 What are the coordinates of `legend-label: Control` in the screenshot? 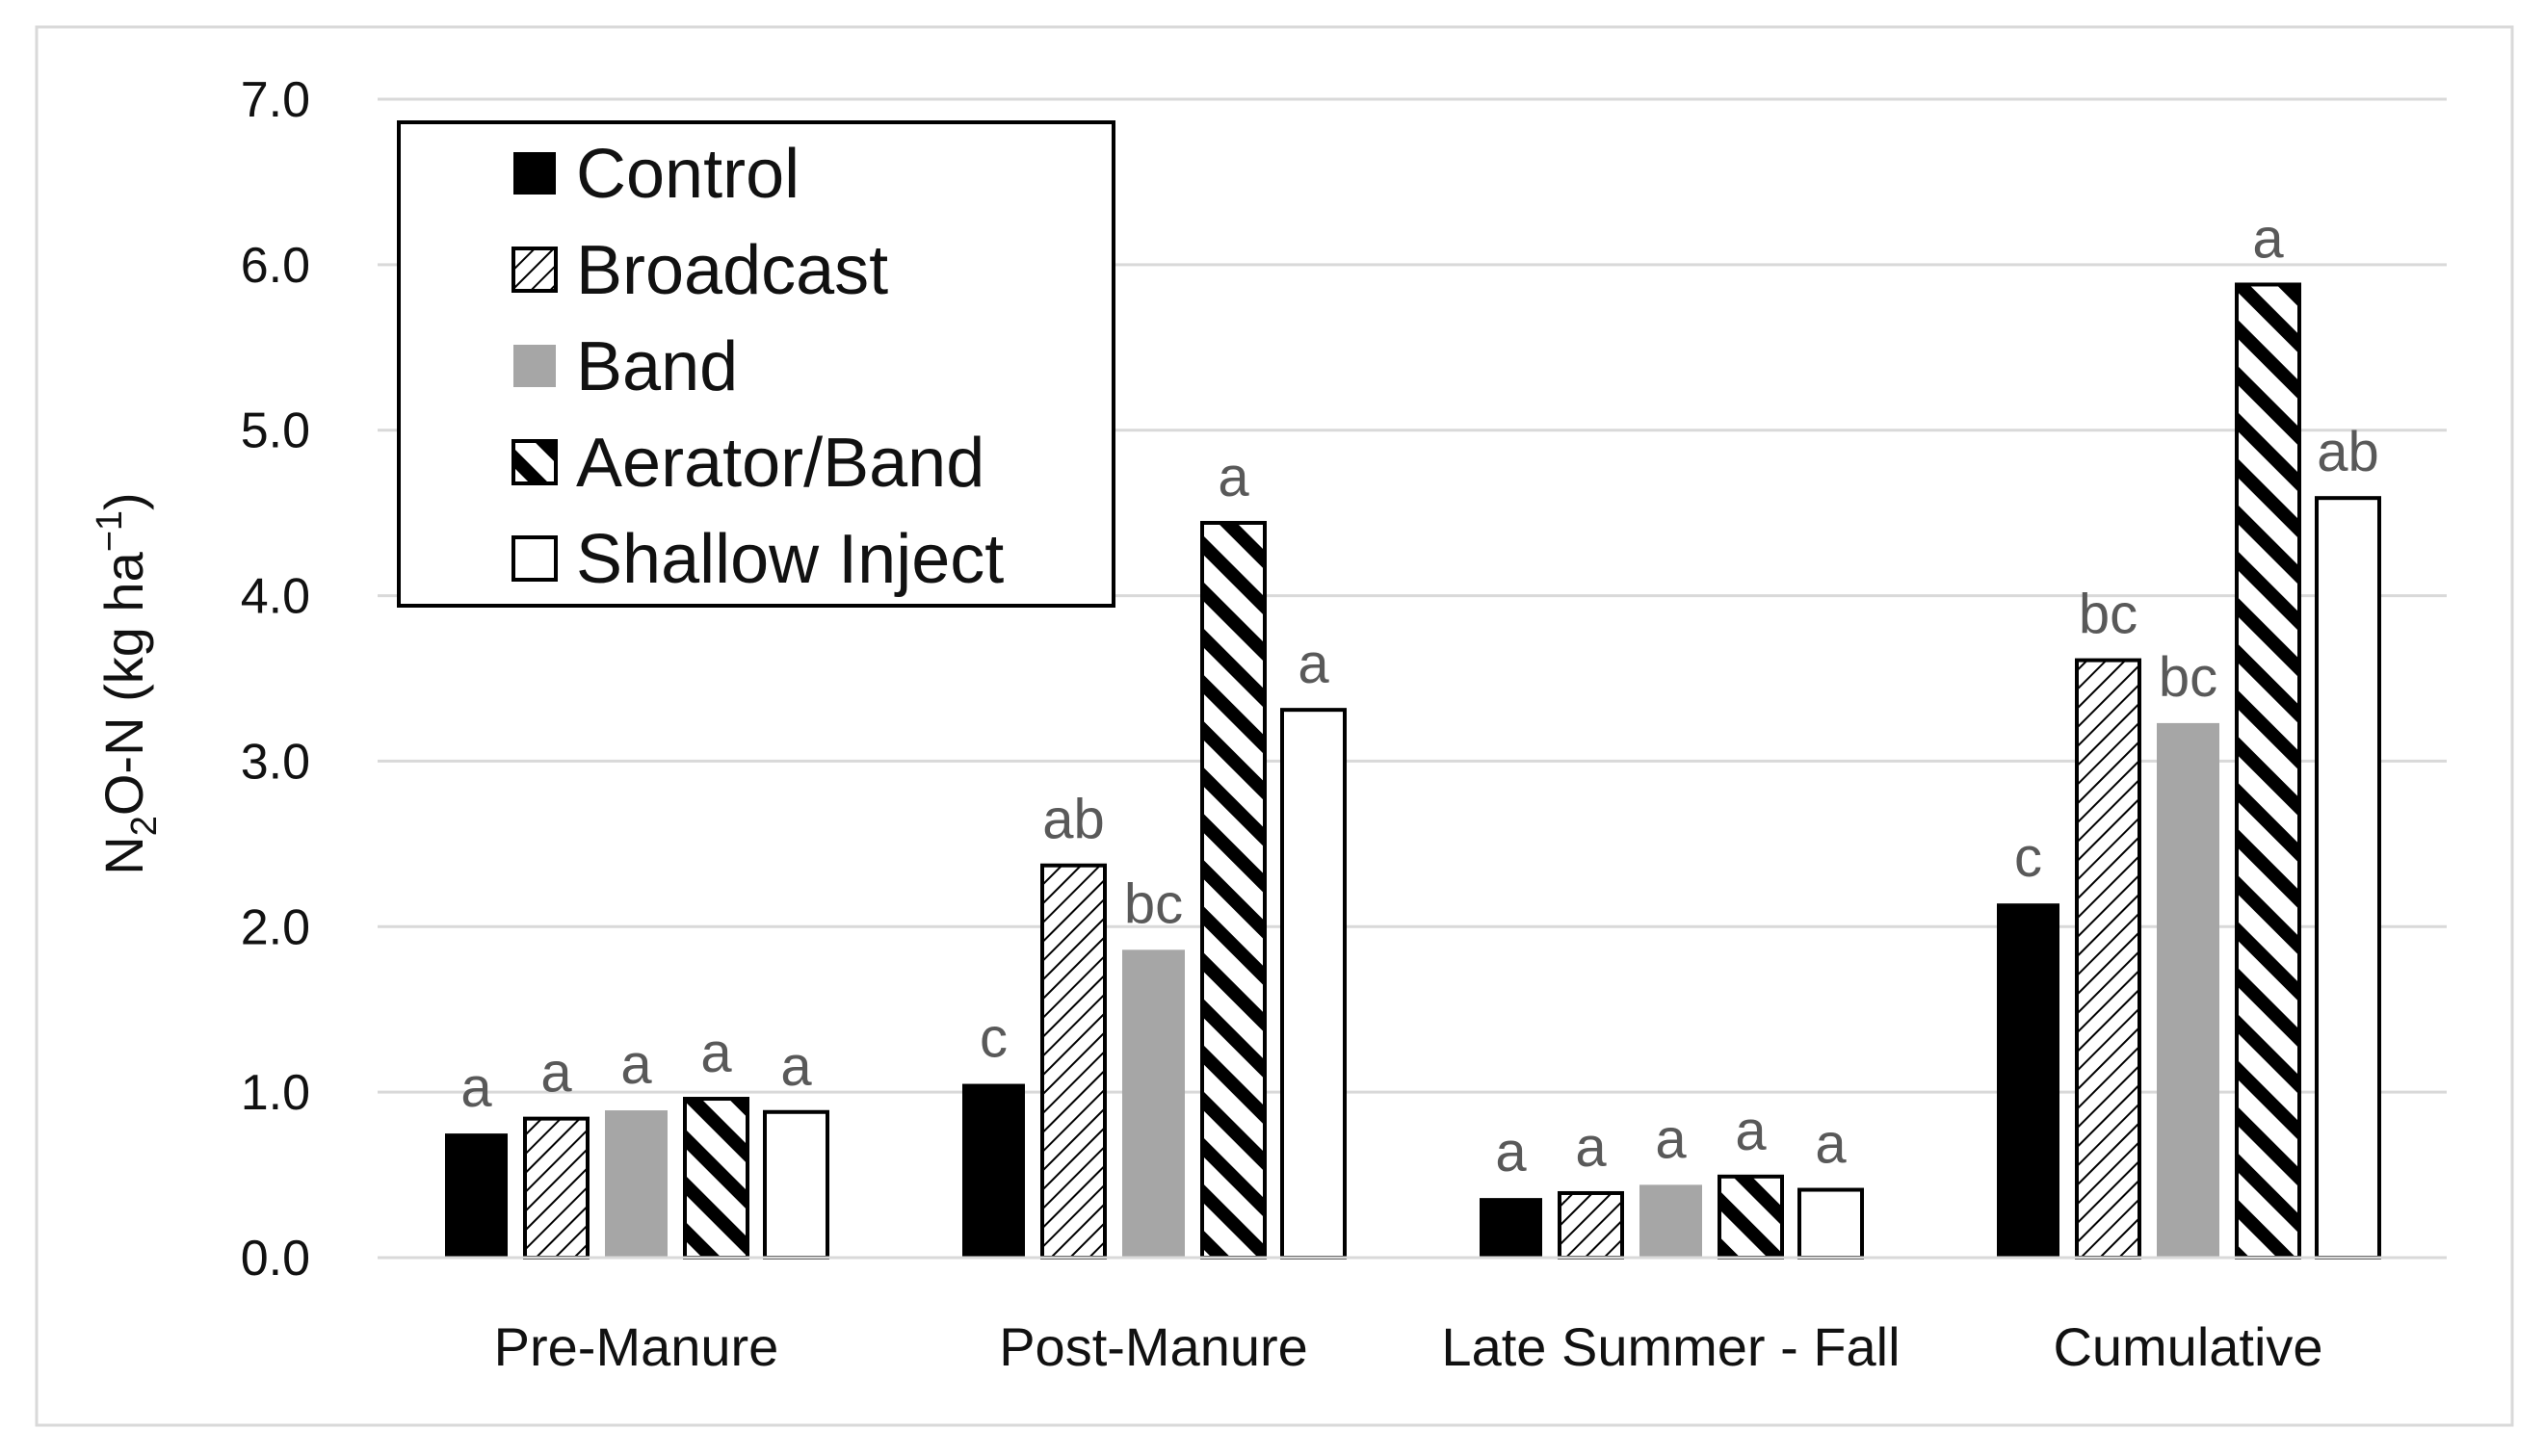 It's located at (688, 174).